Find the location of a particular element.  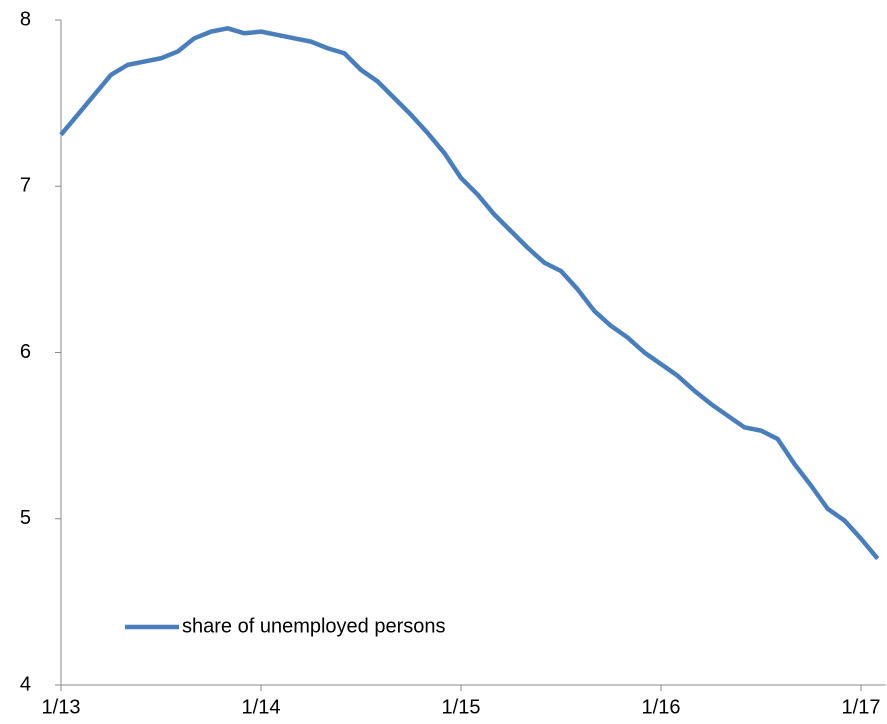

x-tick-label: 1/15 is located at coordinates (461, 707).